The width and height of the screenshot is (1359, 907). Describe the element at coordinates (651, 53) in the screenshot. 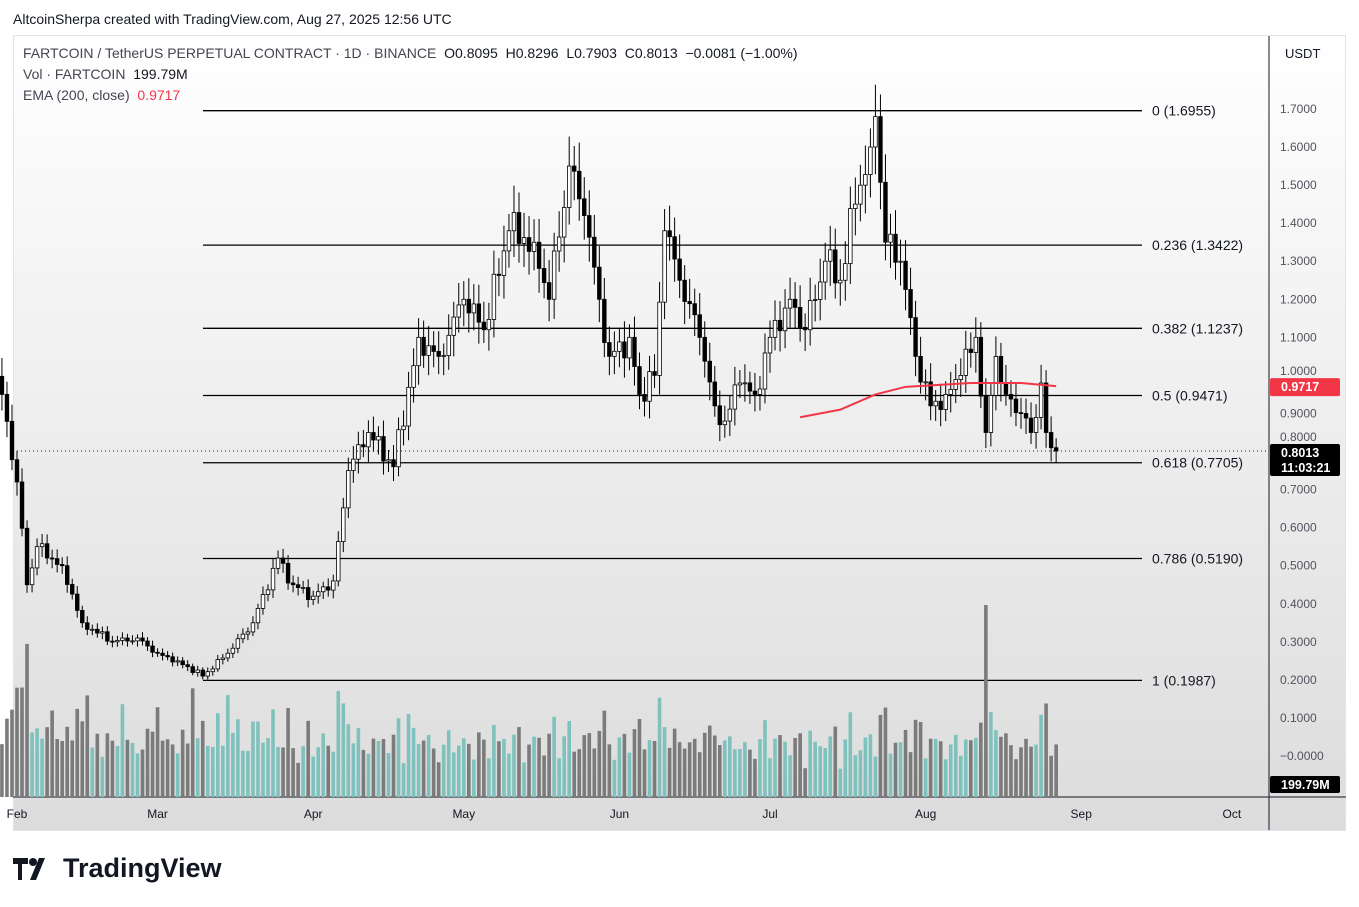

I see `ohlc-close: C0.8013` at that location.